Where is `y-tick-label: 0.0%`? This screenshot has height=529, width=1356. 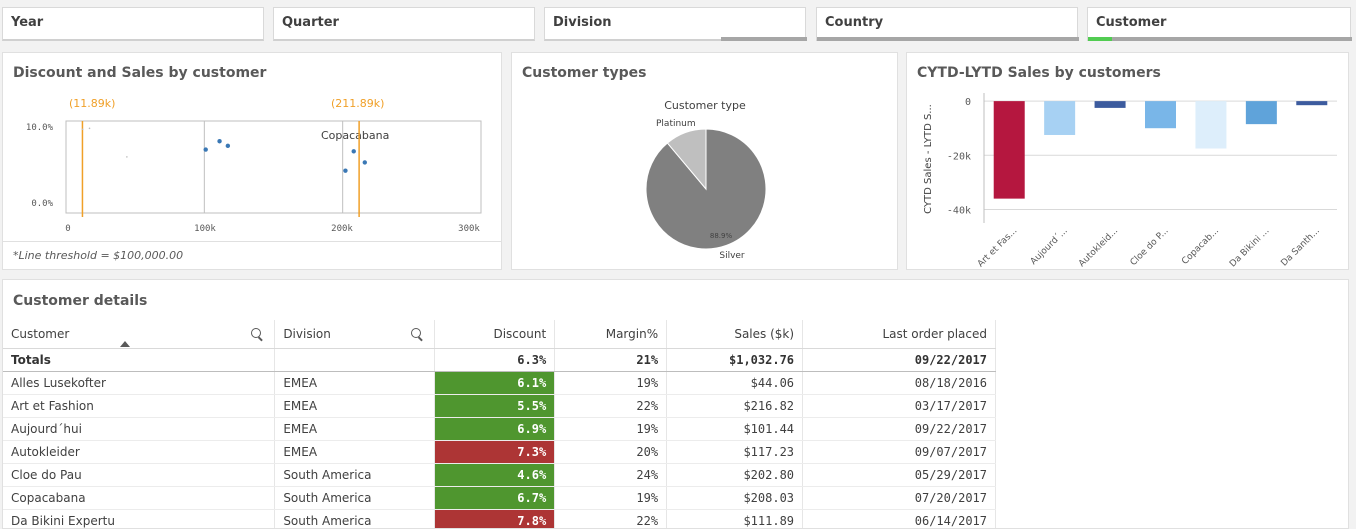
y-tick-label: 0.0% is located at coordinates (42, 204).